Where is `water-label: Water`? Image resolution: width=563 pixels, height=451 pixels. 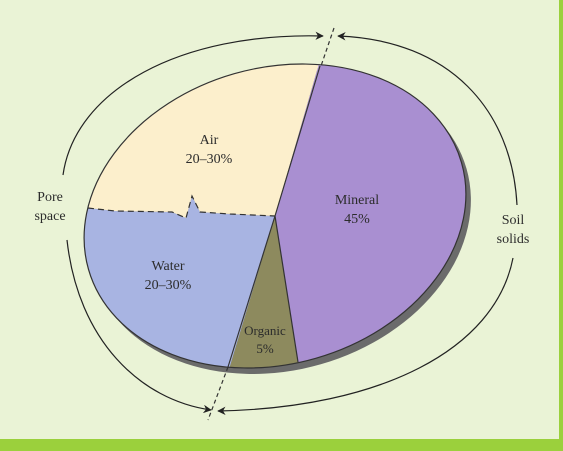
water-label: Water is located at coordinates (167, 266).